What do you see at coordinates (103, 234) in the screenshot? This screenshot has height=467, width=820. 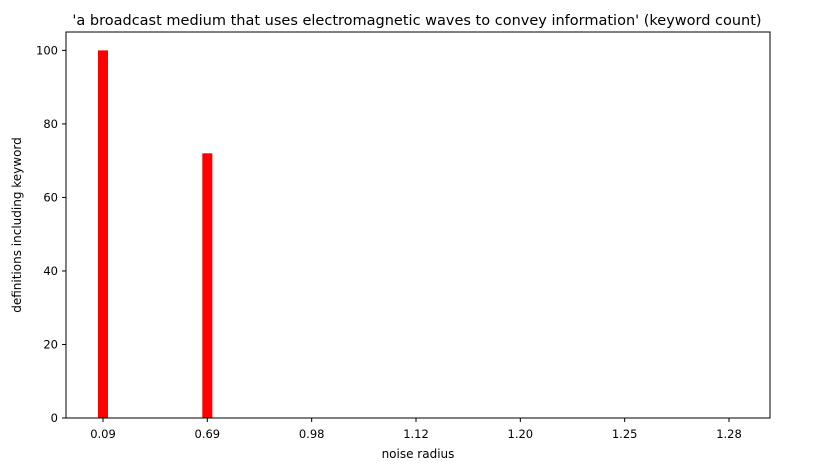 I see `bar-0.09` at bounding box center [103, 234].